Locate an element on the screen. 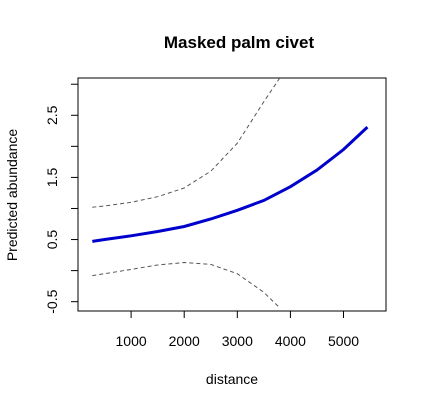  y-tick-label: 0.5 is located at coordinates (52, 240).